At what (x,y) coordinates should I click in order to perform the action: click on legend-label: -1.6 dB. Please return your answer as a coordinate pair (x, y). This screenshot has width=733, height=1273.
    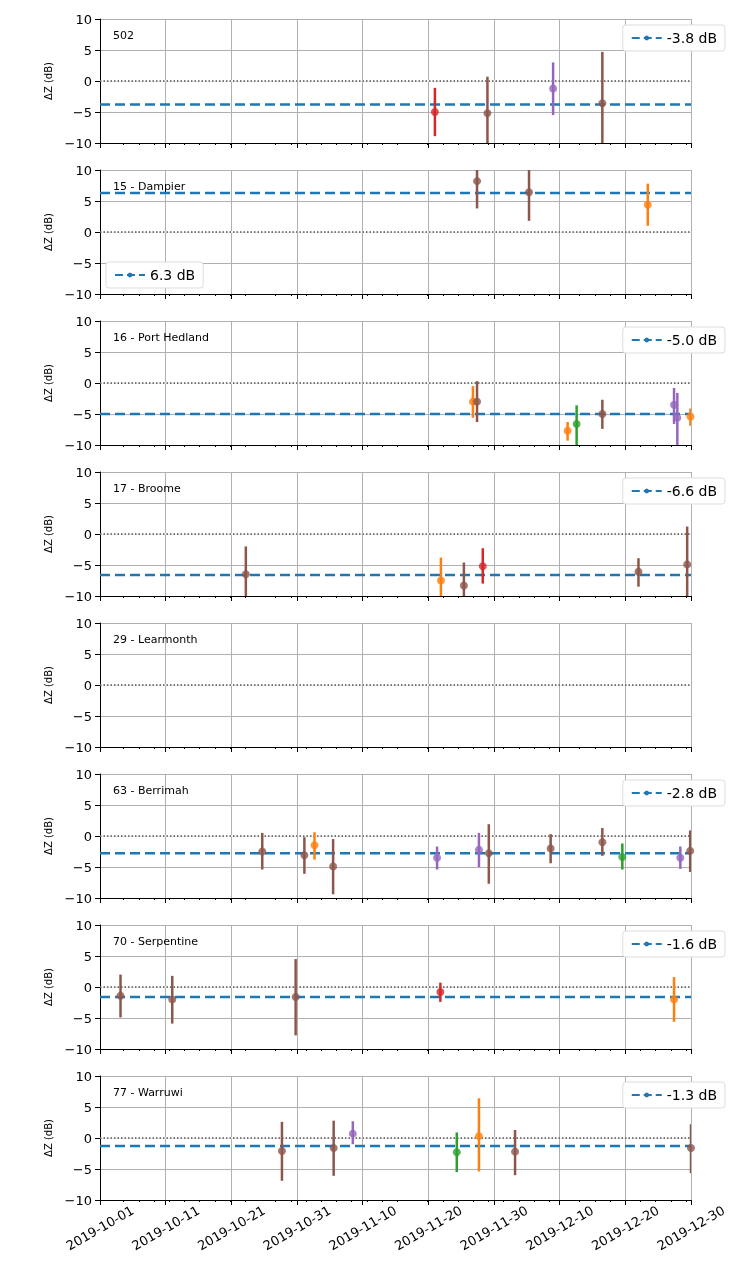
    Looking at the image, I should click on (692, 944).